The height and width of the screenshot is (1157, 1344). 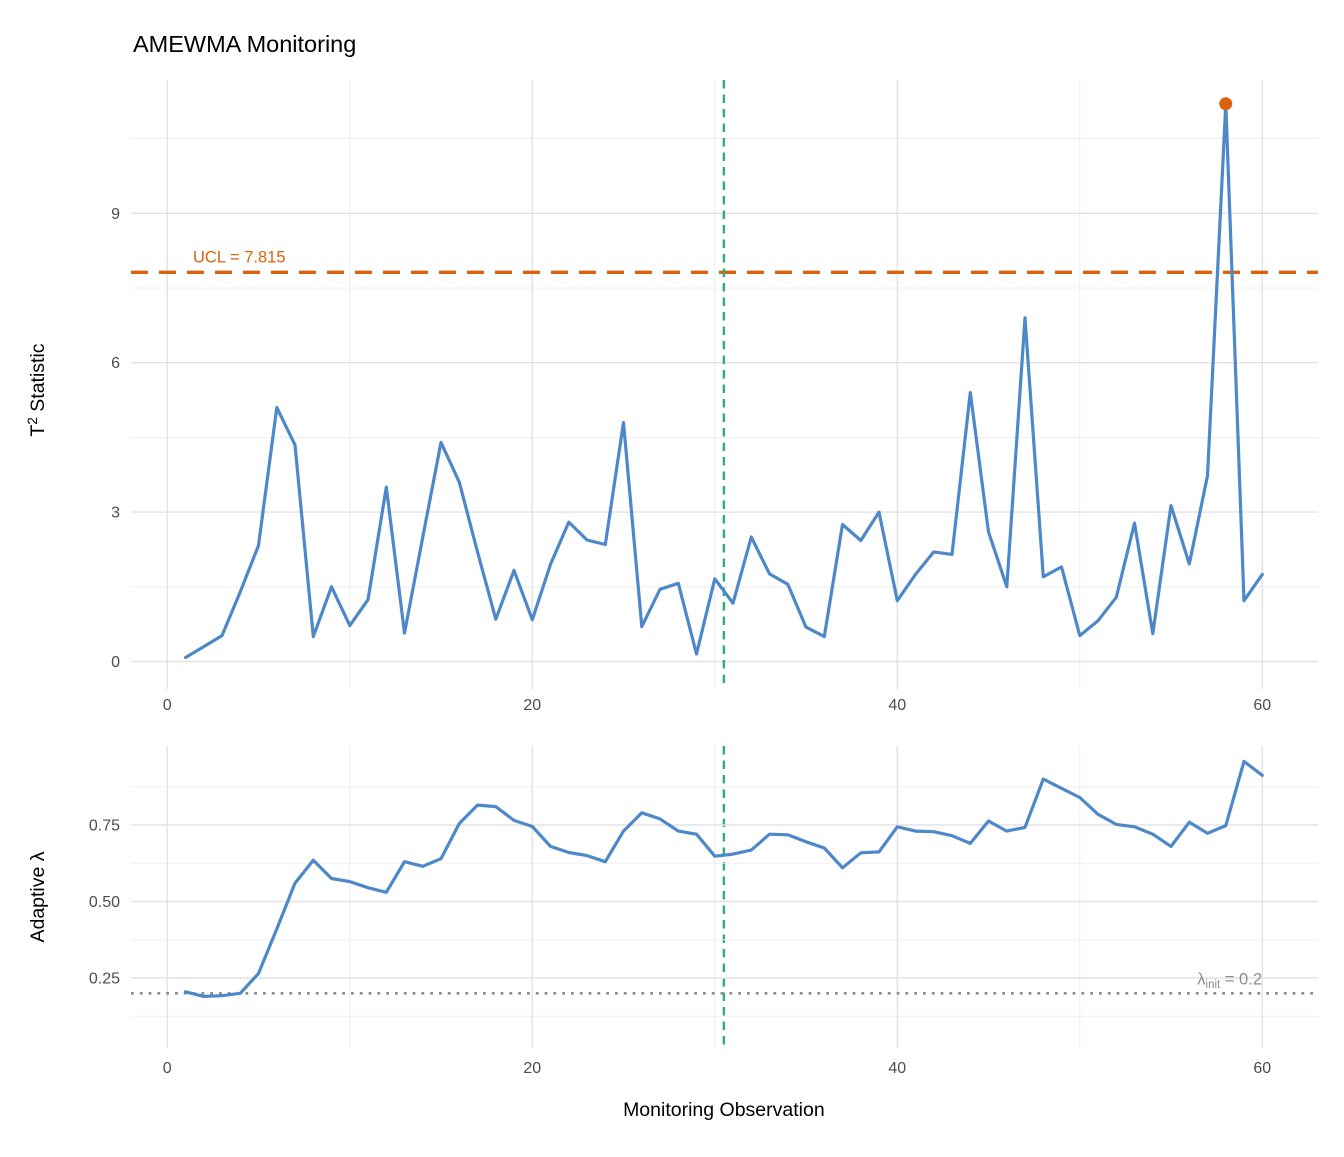 I want to click on lambda-init-label: λinit = 0.2, so click(x=1229, y=980).